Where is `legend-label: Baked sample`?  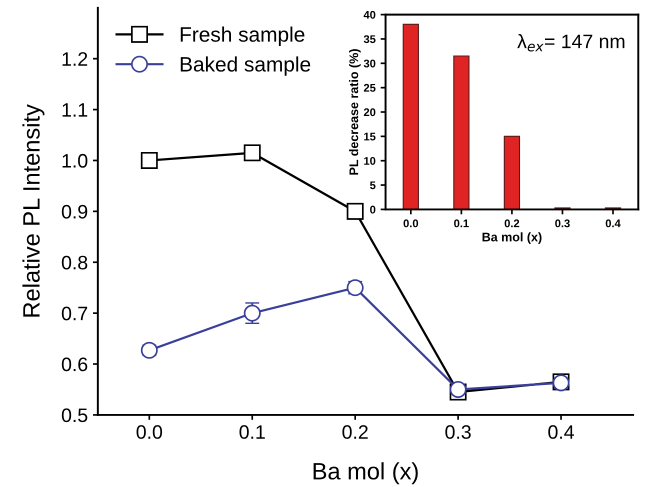
legend-label: Baked sample is located at coordinates (245, 66).